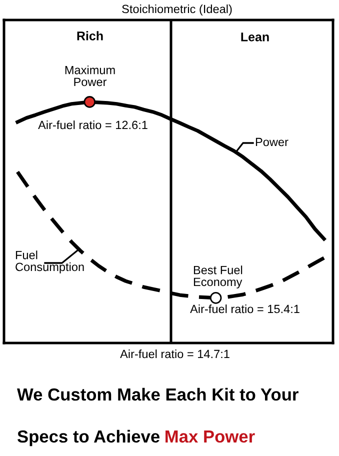 The width and height of the screenshot is (339, 456). What do you see at coordinates (255, 37) in the screenshot?
I see `text: Lean` at bounding box center [255, 37].